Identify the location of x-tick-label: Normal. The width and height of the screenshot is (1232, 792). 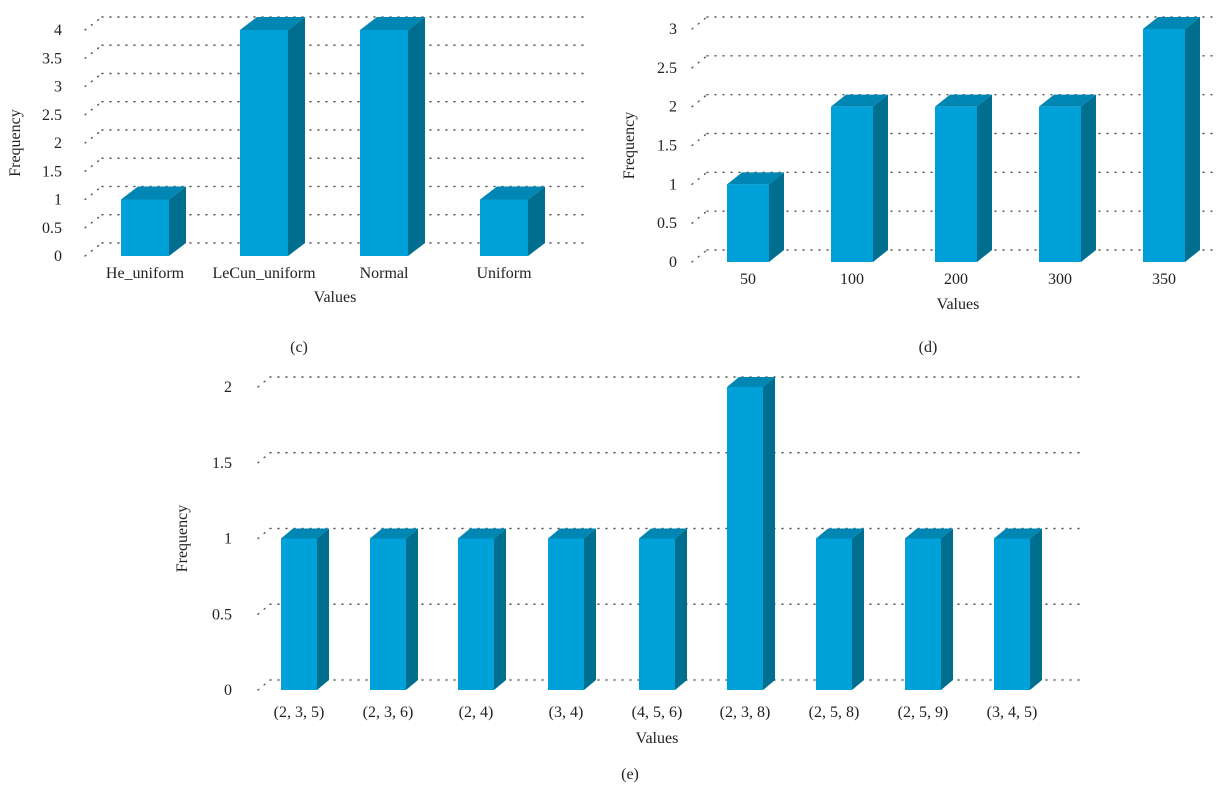
(384, 273).